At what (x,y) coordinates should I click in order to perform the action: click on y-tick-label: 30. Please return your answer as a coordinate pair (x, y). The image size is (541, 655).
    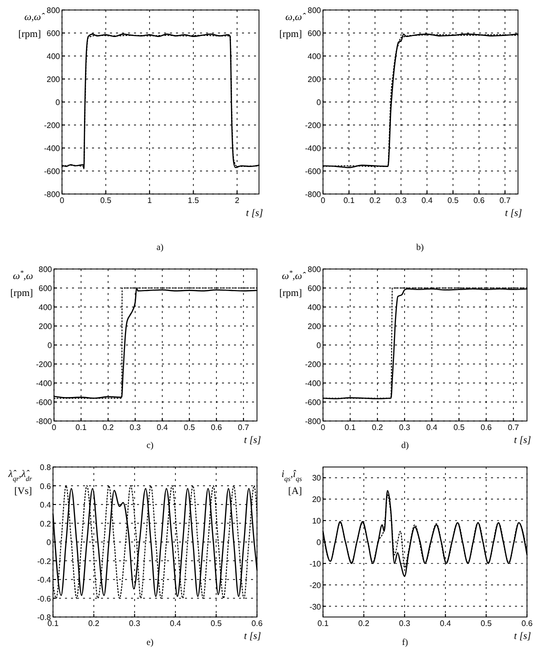
    Looking at the image, I should click on (317, 478).